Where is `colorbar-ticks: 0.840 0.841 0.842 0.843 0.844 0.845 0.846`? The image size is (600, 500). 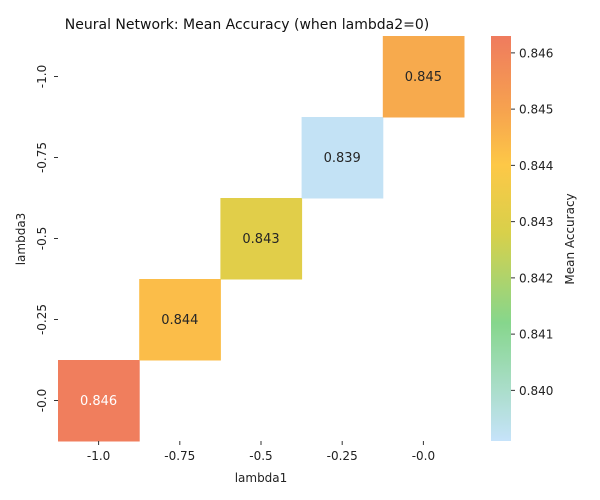 colorbar-ticks: 0.840 0.841 0.842 0.843 0.844 0.845 0.846 is located at coordinates (532, 222).